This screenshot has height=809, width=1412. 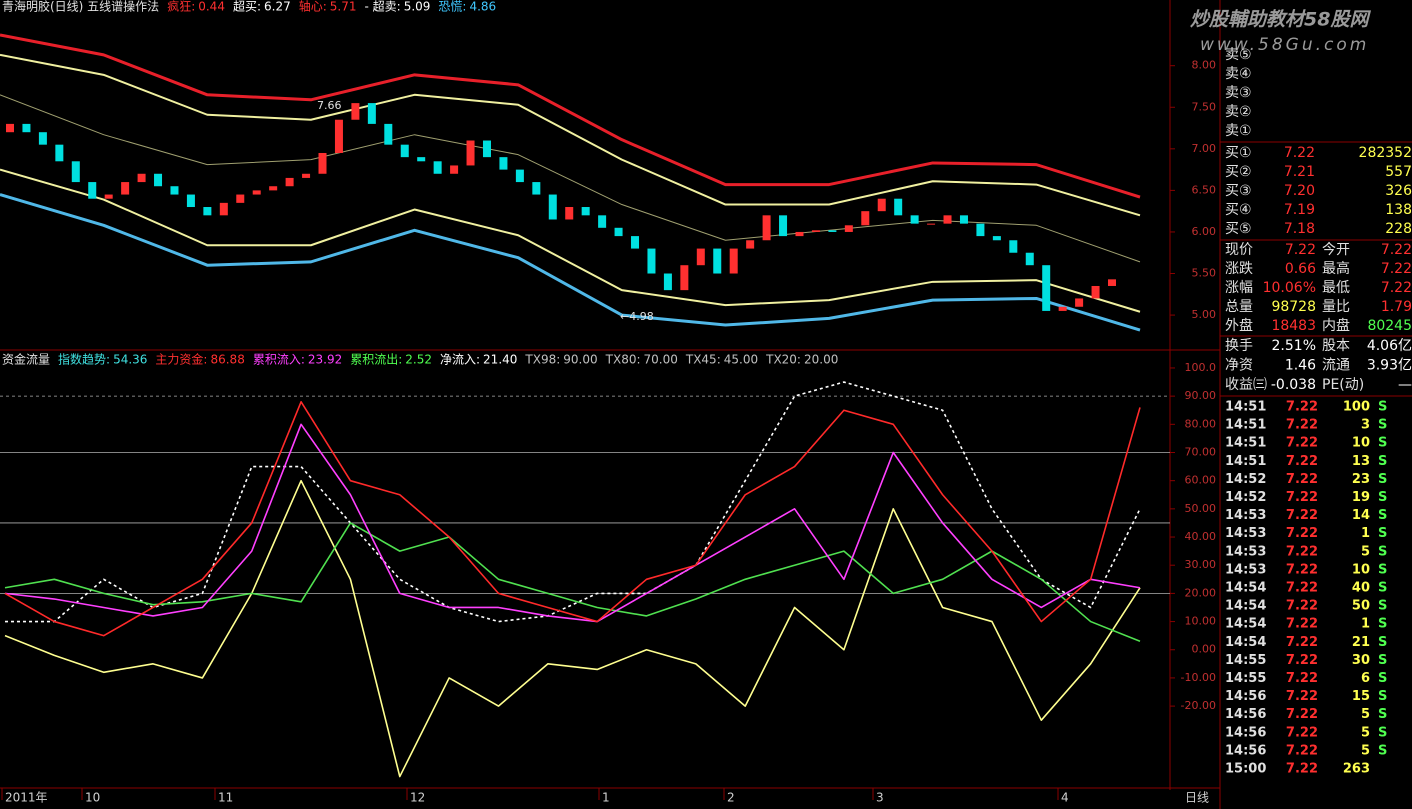 I want to click on stat-label: PE(动), so click(x=1343, y=385).